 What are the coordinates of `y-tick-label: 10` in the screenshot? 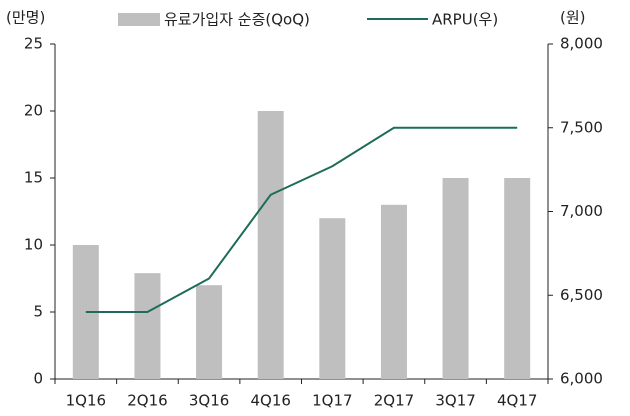 It's located at (33, 245).